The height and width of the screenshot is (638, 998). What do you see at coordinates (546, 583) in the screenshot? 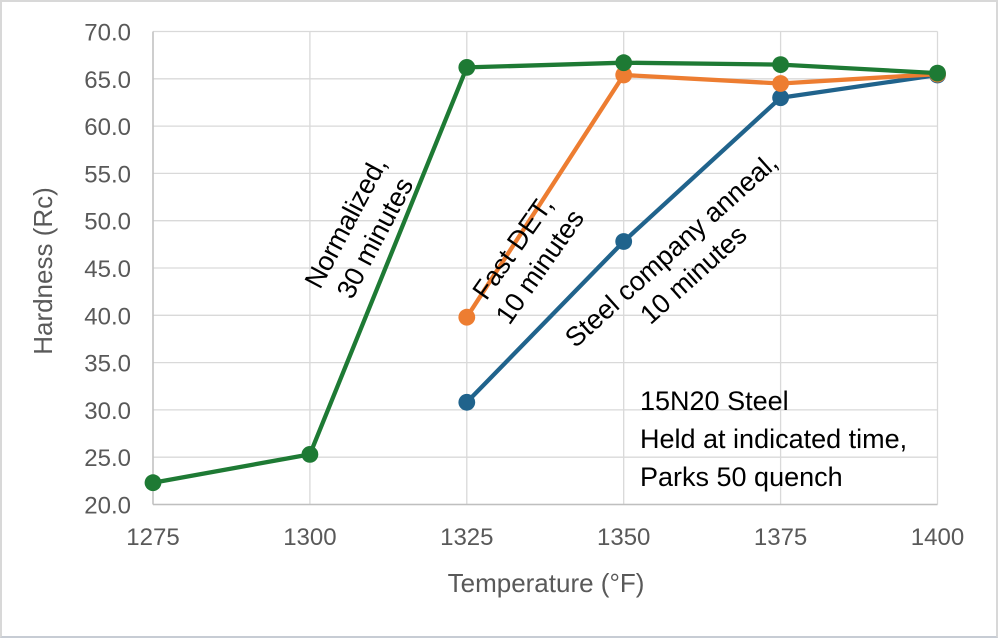
I see `x-axis-title: Temperature (°F)` at bounding box center [546, 583].